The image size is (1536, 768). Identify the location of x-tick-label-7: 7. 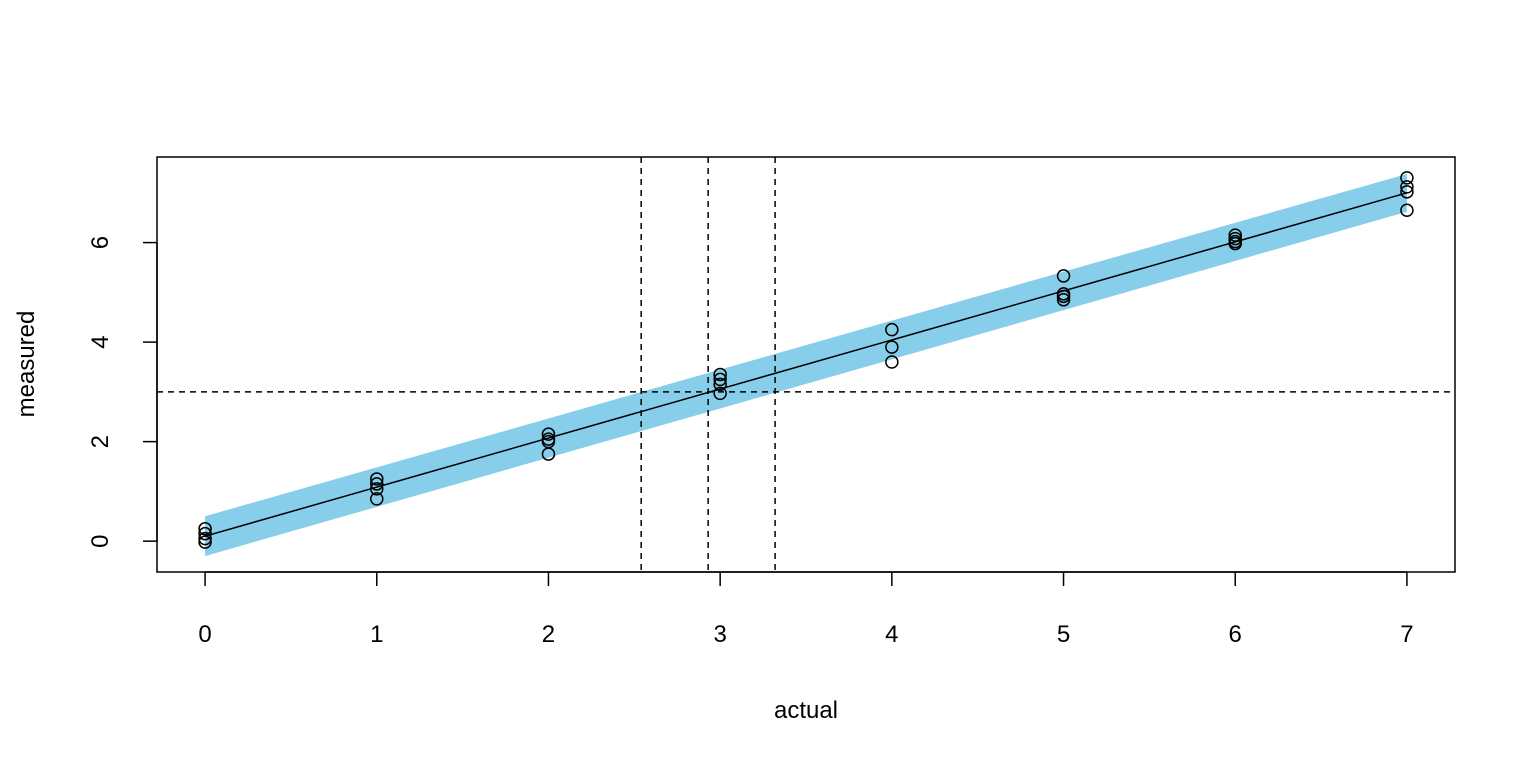
(1406, 634).